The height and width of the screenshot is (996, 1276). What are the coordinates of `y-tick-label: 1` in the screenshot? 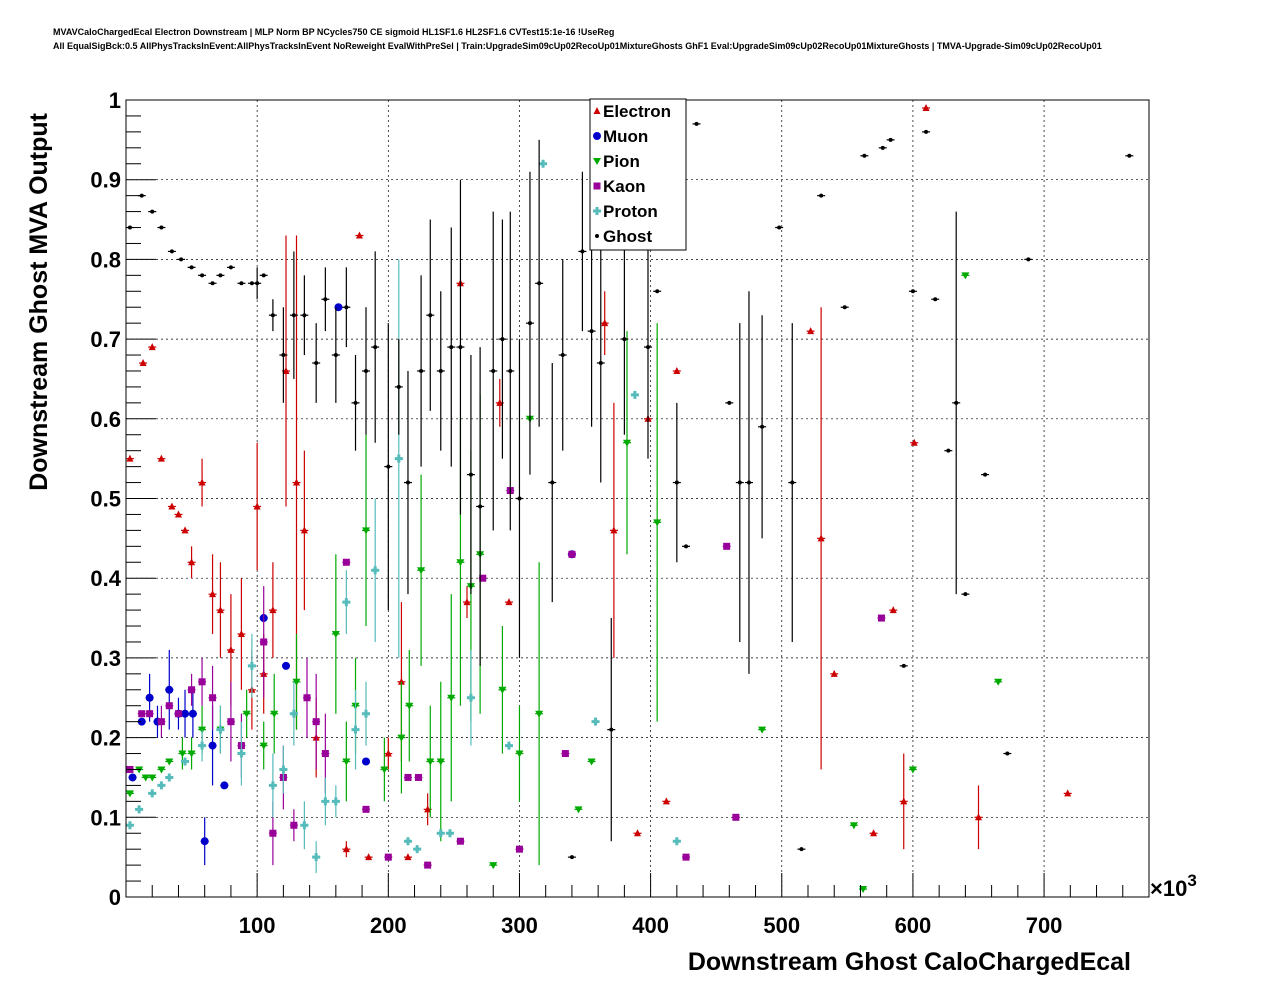 It's located at (115, 100).